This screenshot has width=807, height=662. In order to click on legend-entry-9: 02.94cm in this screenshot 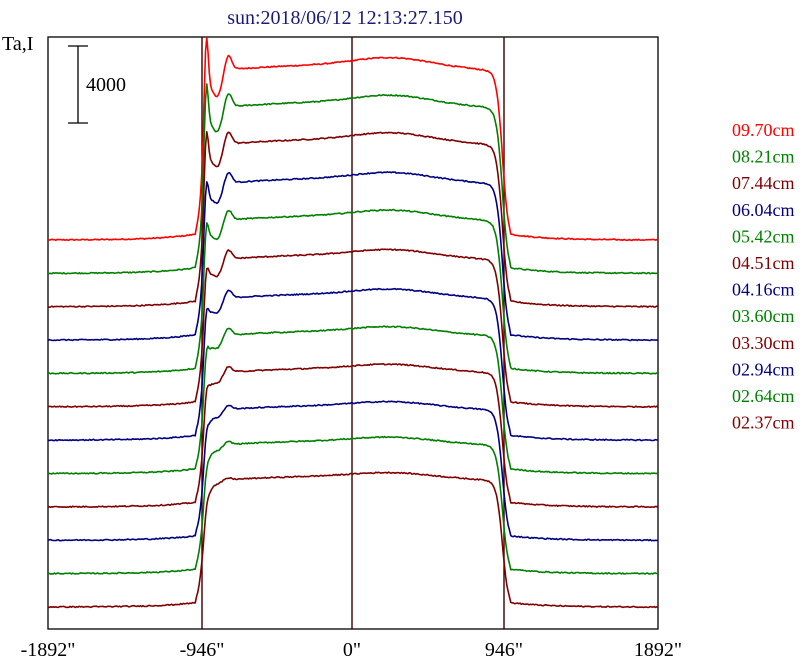, I will do `click(763, 369)`.